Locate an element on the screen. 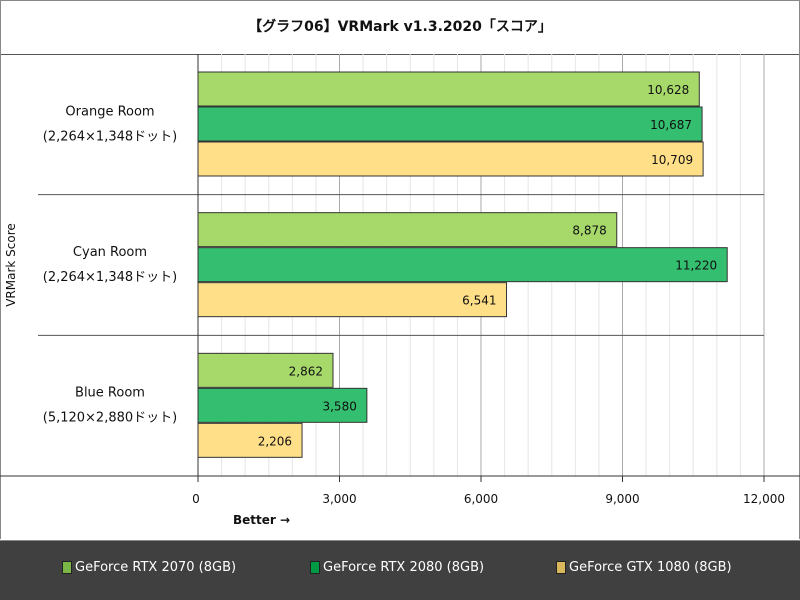  x-axis-label: Better → is located at coordinates (261, 520).